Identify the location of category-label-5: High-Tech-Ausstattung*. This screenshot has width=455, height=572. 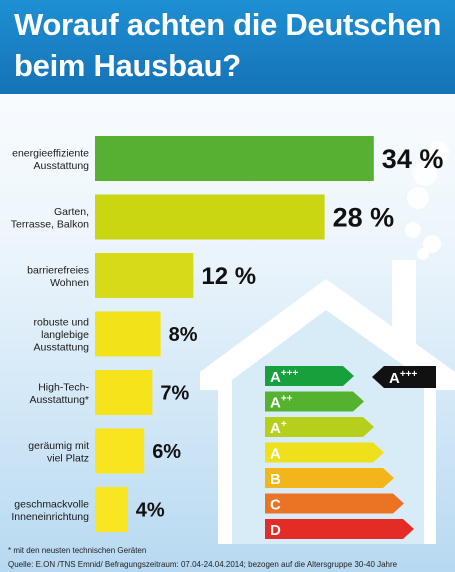
(59, 393).